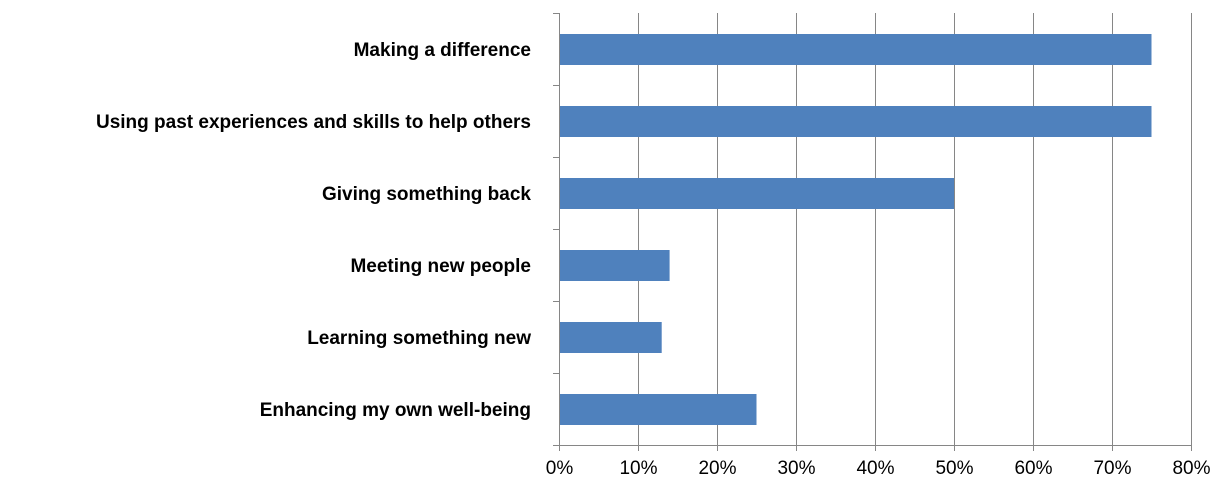 This screenshot has width=1225, height=491. Describe the element at coordinates (395, 410) in the screenshot. I see `category-label: Enhancing my own well-being` at that location.